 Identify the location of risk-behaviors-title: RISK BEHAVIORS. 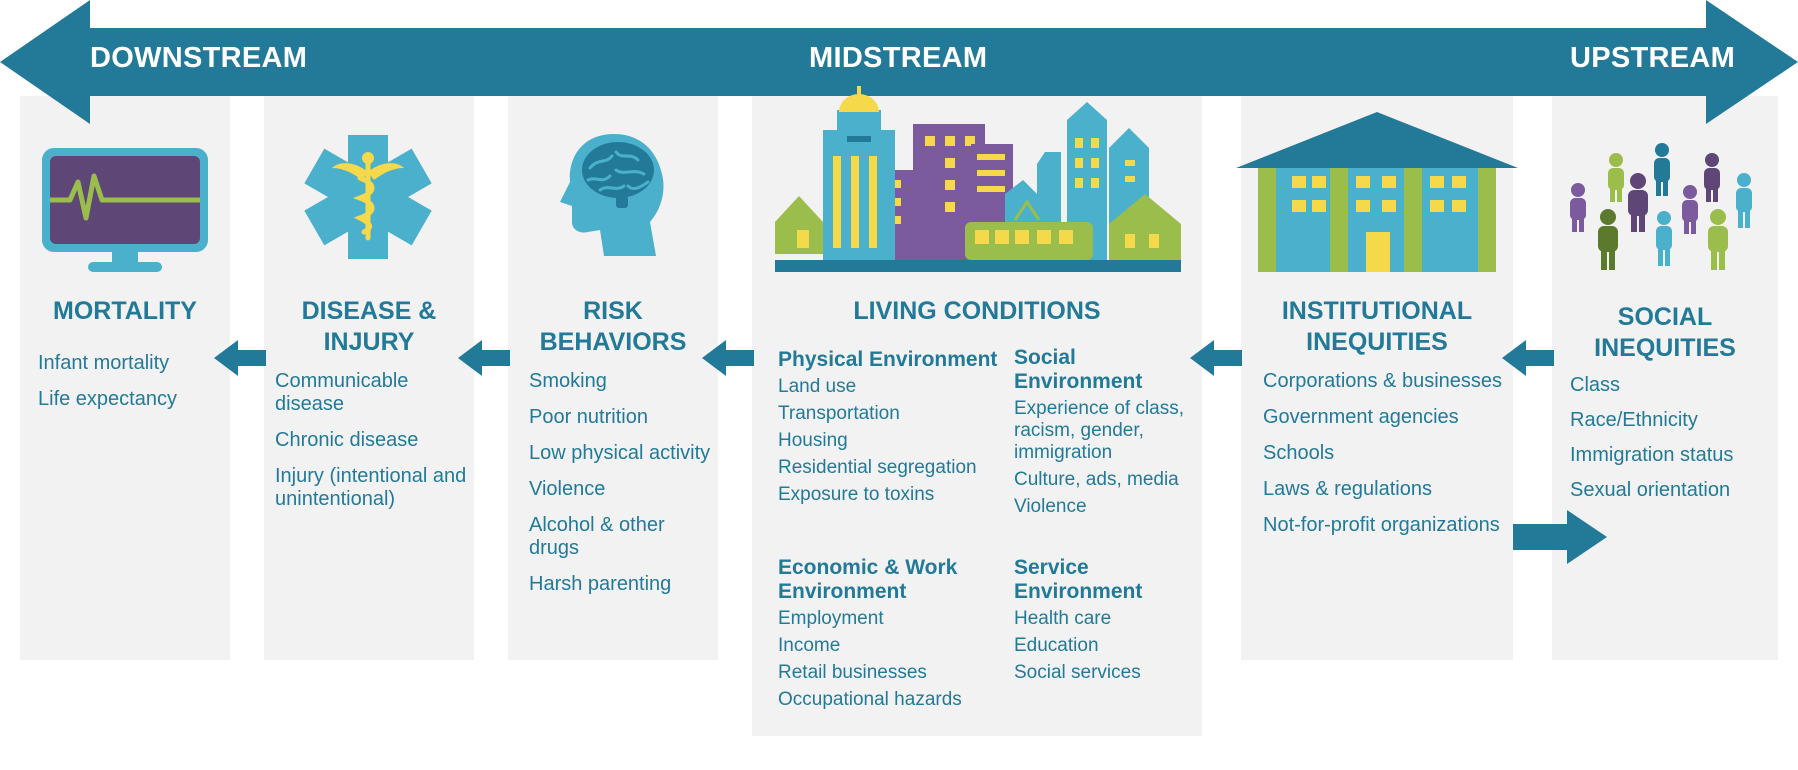
(613, 326).